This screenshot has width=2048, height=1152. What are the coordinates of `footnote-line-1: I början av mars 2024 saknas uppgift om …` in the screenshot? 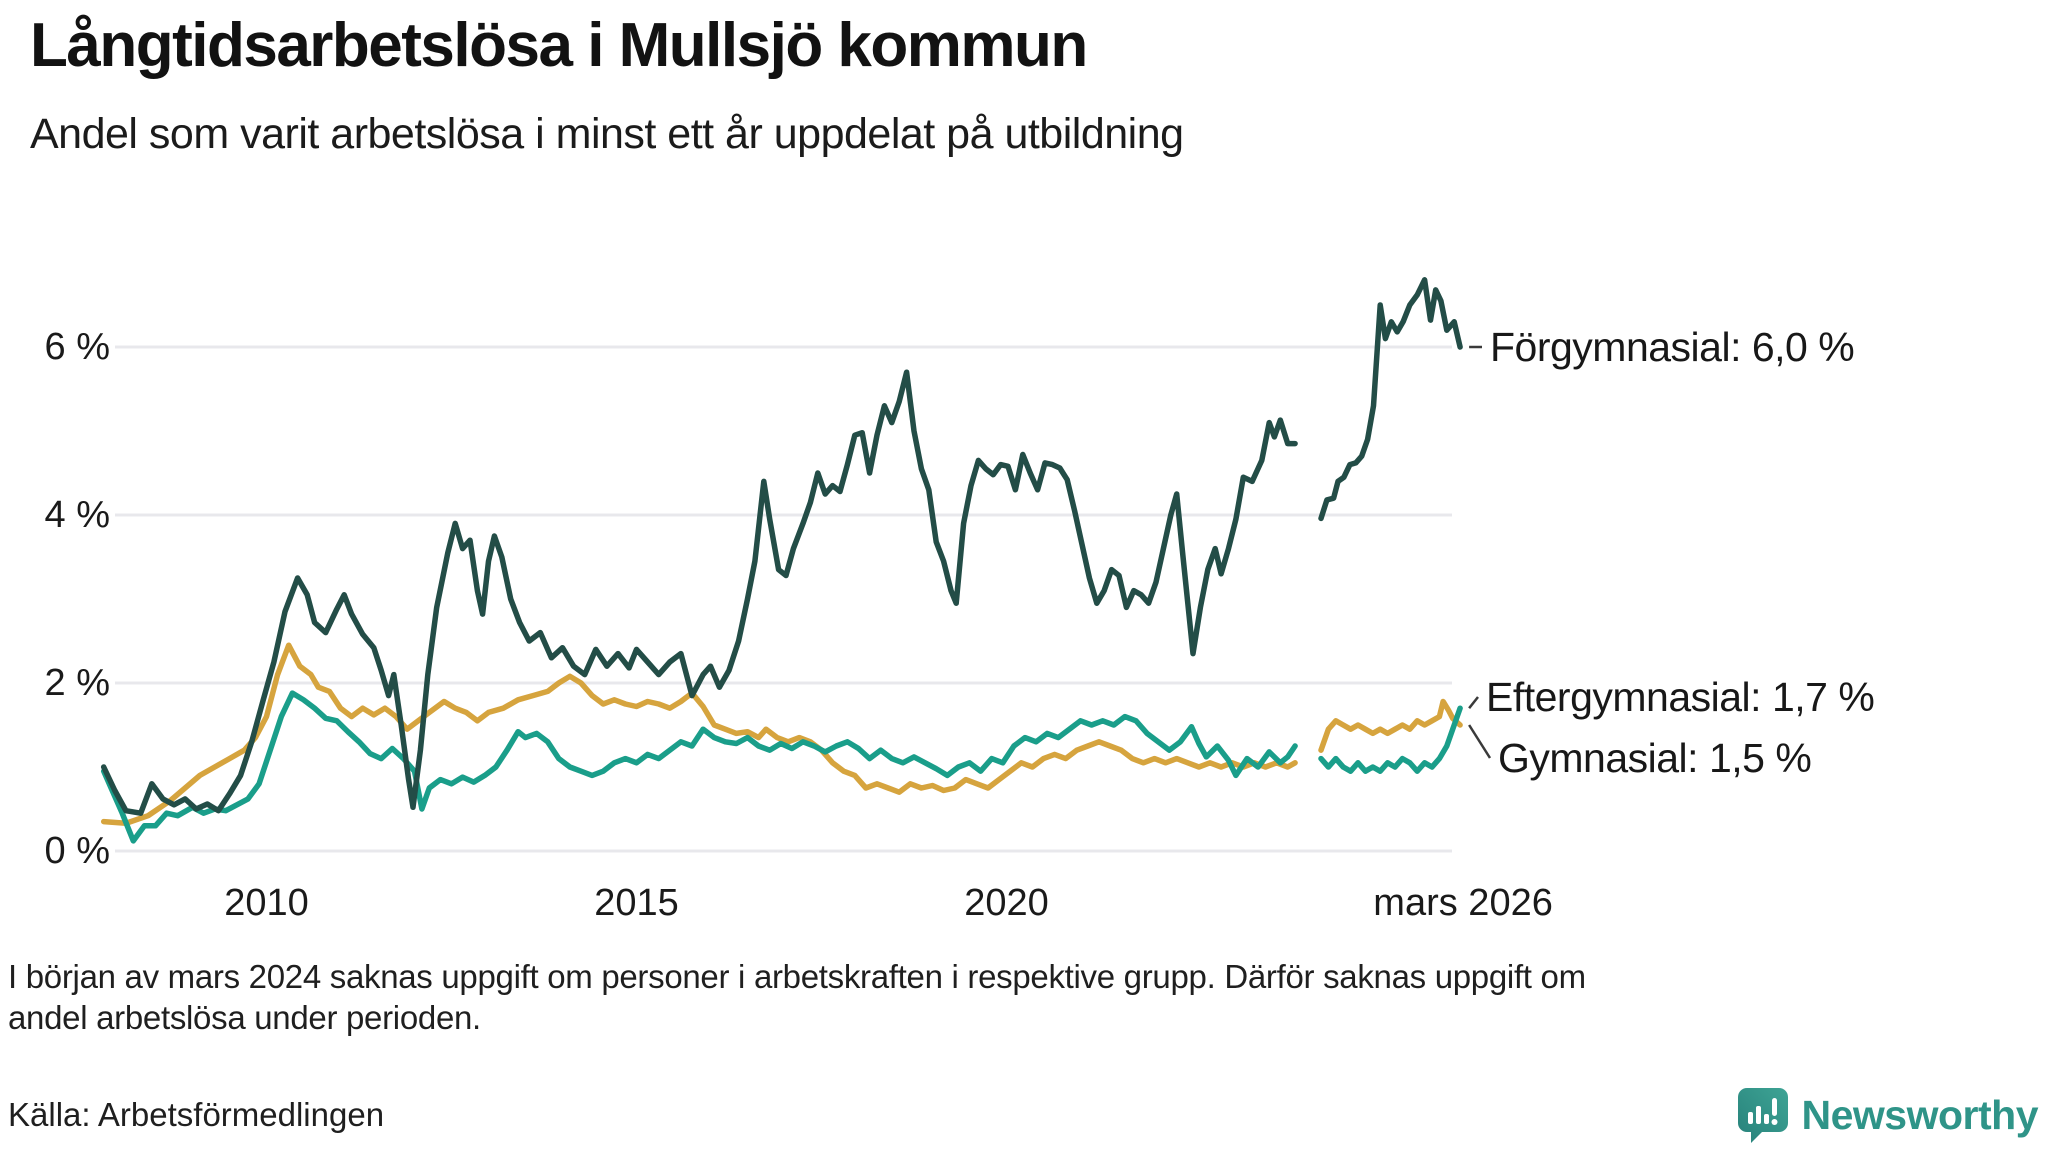 It's located at (797, 976).